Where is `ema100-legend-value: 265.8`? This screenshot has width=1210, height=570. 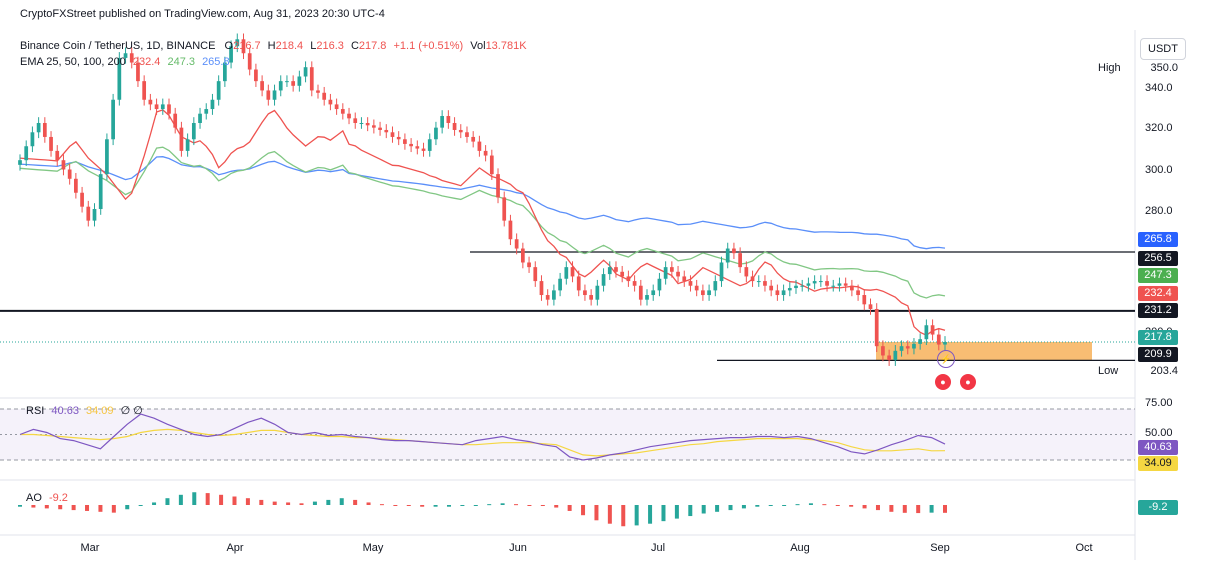
ema100-legend-value: 265.8 is located at coordinates (216, 62).